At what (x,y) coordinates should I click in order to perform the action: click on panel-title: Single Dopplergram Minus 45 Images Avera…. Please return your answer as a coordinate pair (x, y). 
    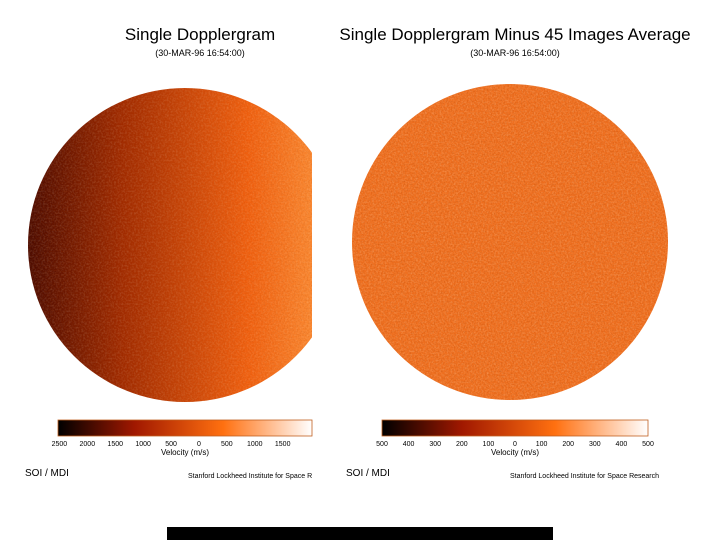
    Looking at the image, I should click on (514, 34).